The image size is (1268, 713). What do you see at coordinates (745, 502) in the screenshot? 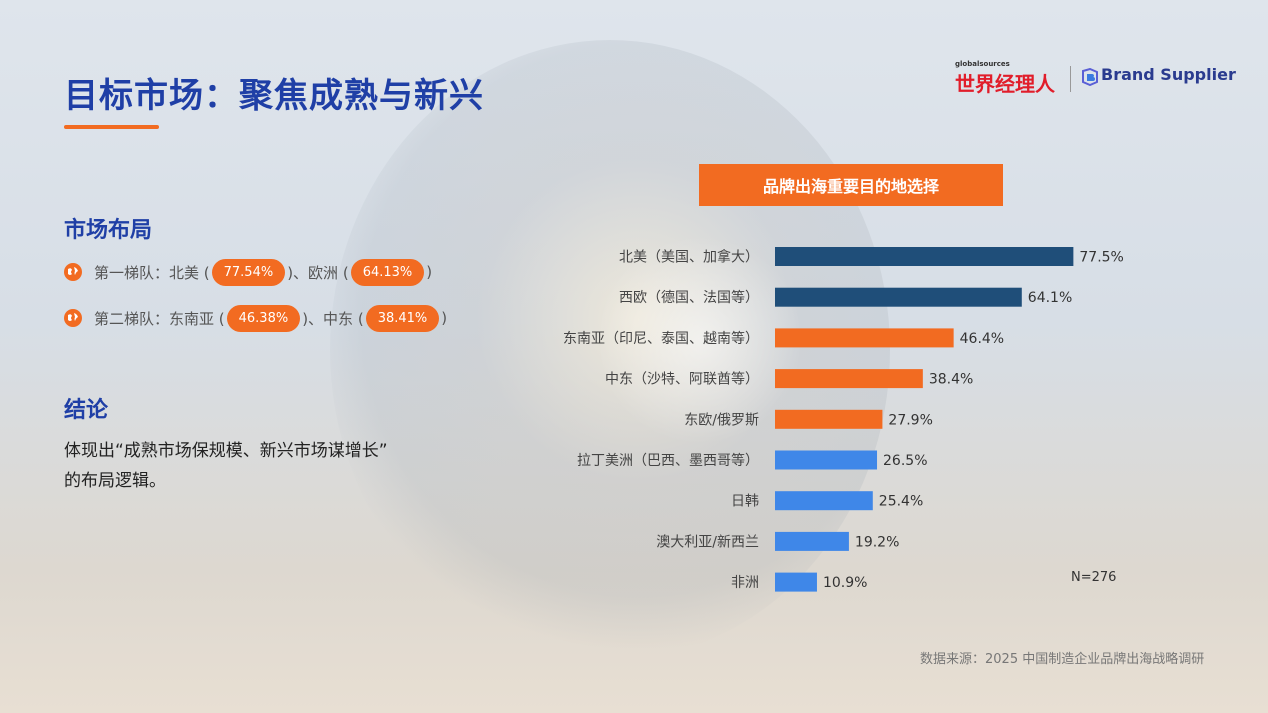
I see `category-label-6: 日韩` at bounding box center [745, 502].